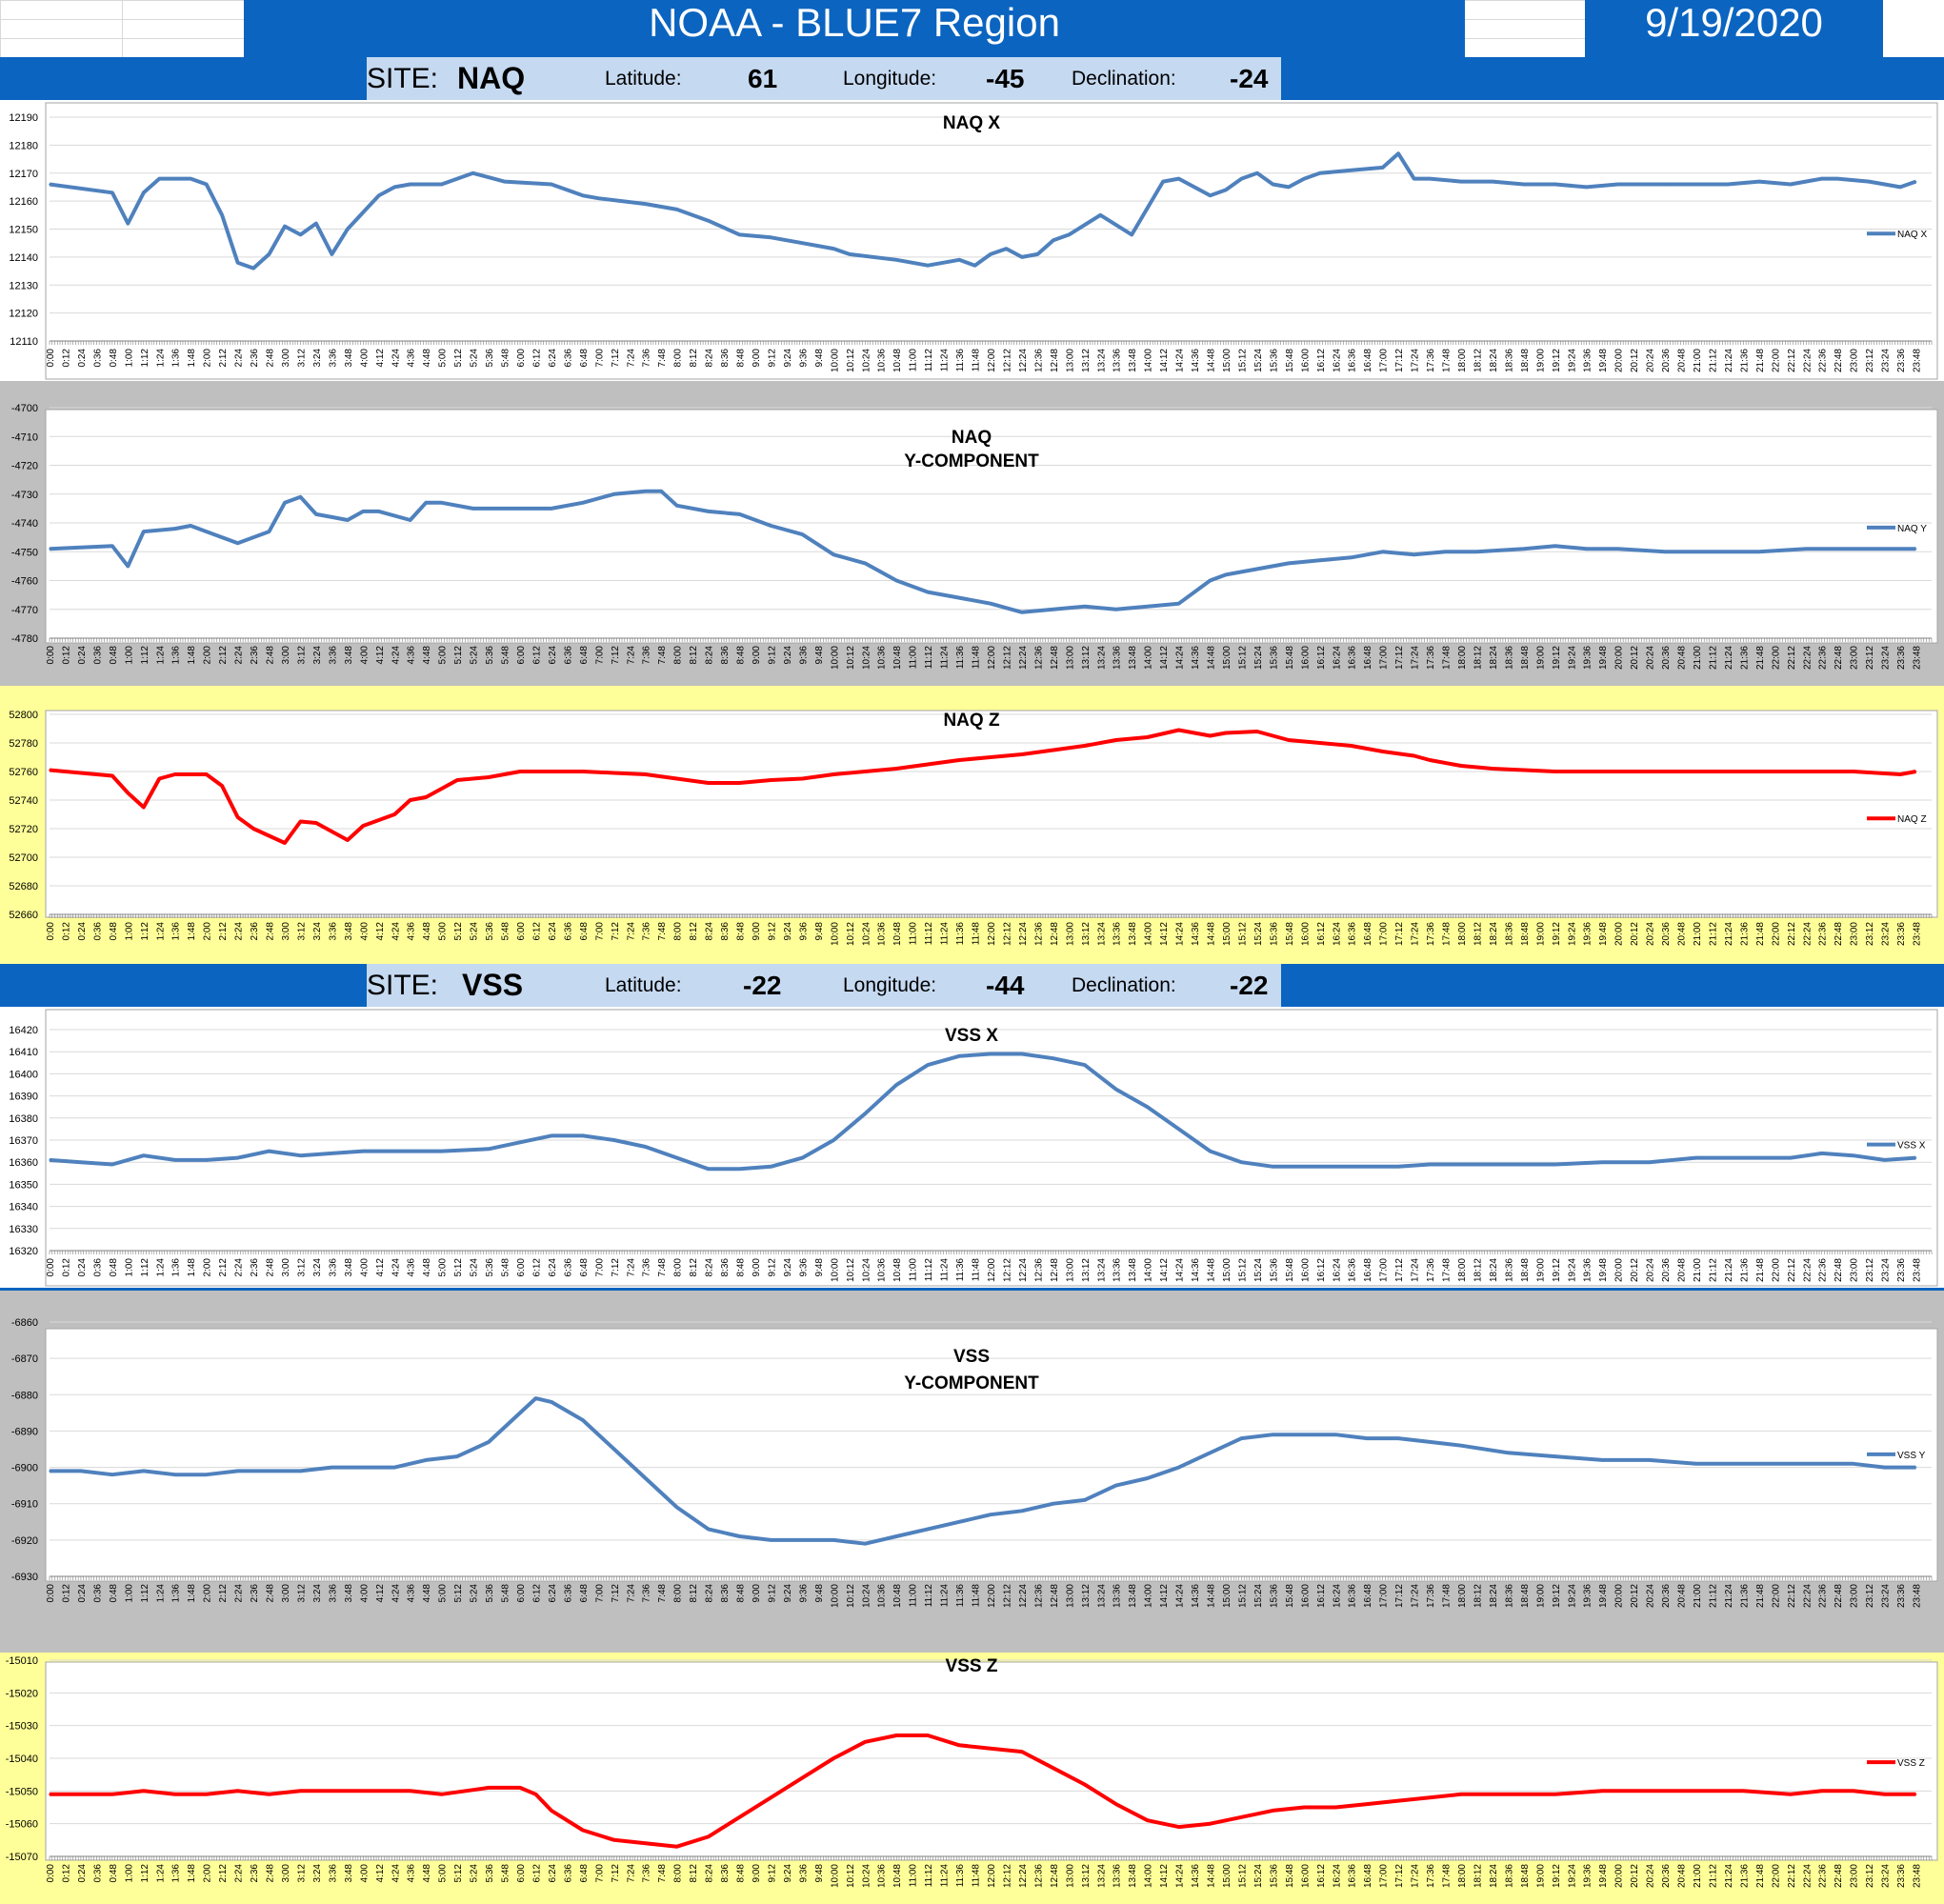  What do you see at coordinates (882, 1596) in the screenshot?
I see `x-tick-label: 10:36` at bounding box center [882, 1596].